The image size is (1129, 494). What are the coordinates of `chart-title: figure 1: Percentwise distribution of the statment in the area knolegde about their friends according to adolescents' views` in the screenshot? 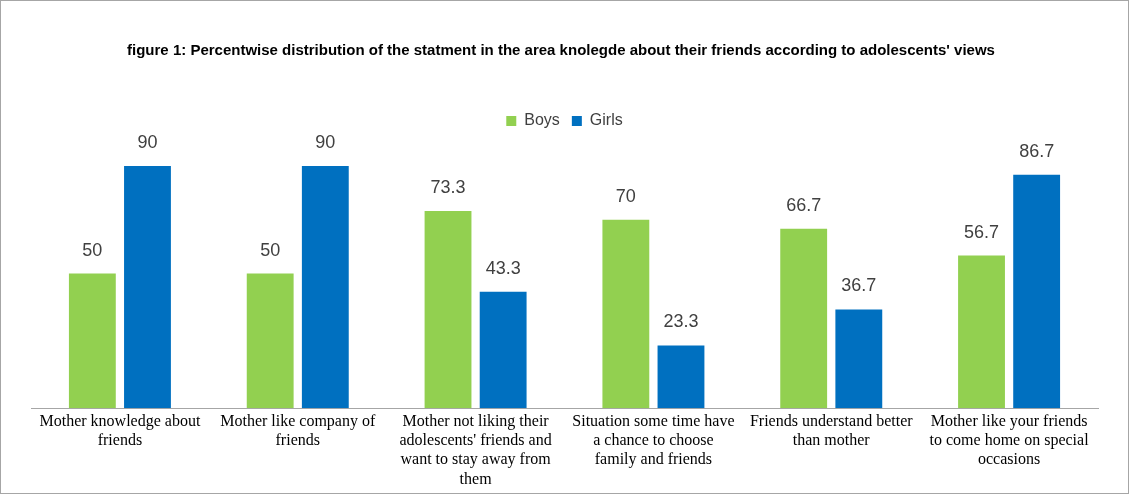 It's located at (561, 50).